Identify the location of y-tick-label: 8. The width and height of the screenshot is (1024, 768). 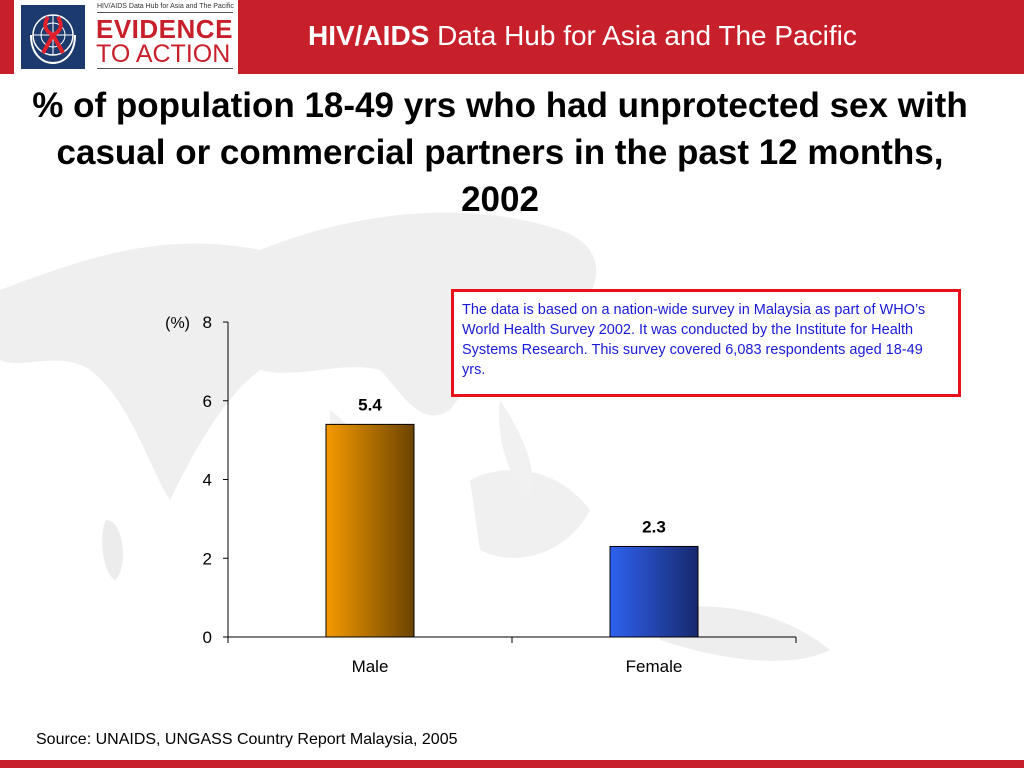
(207, 322).